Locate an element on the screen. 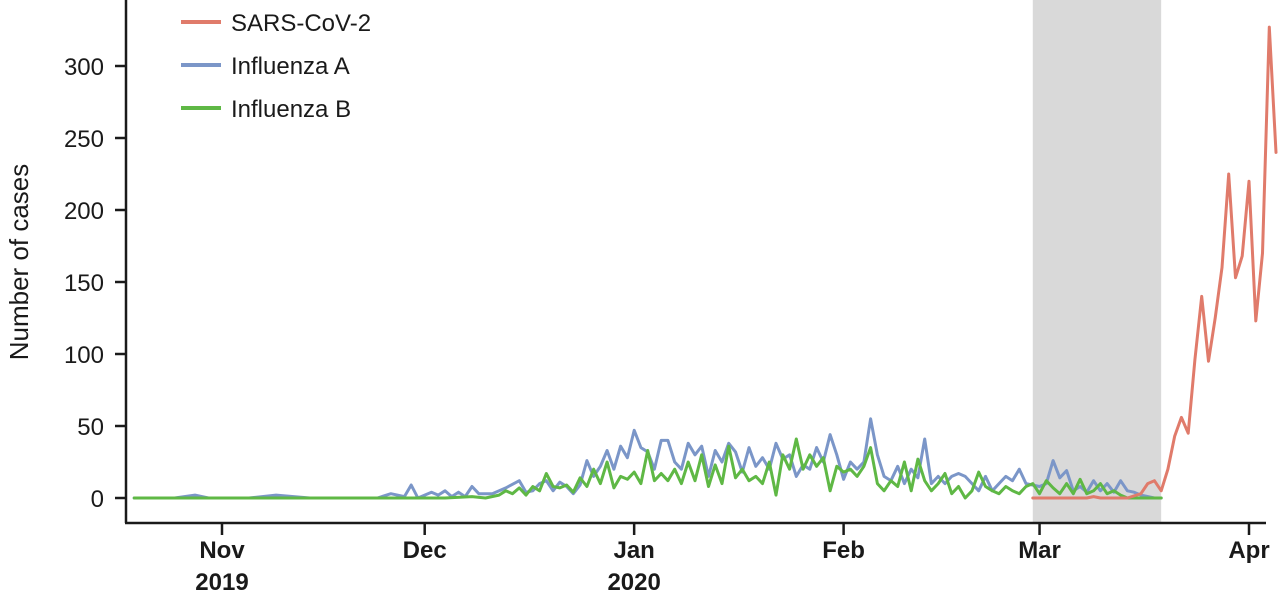 This screenshot has width=1280, height=600. x-tick-label: Dec is located at coordinates (425, 550).